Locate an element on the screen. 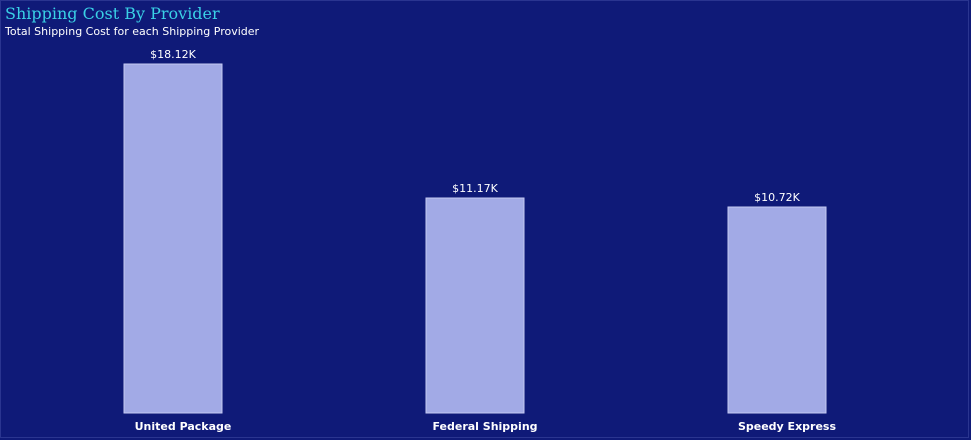  bar-speedy-express is located at coordinates (777, 310).